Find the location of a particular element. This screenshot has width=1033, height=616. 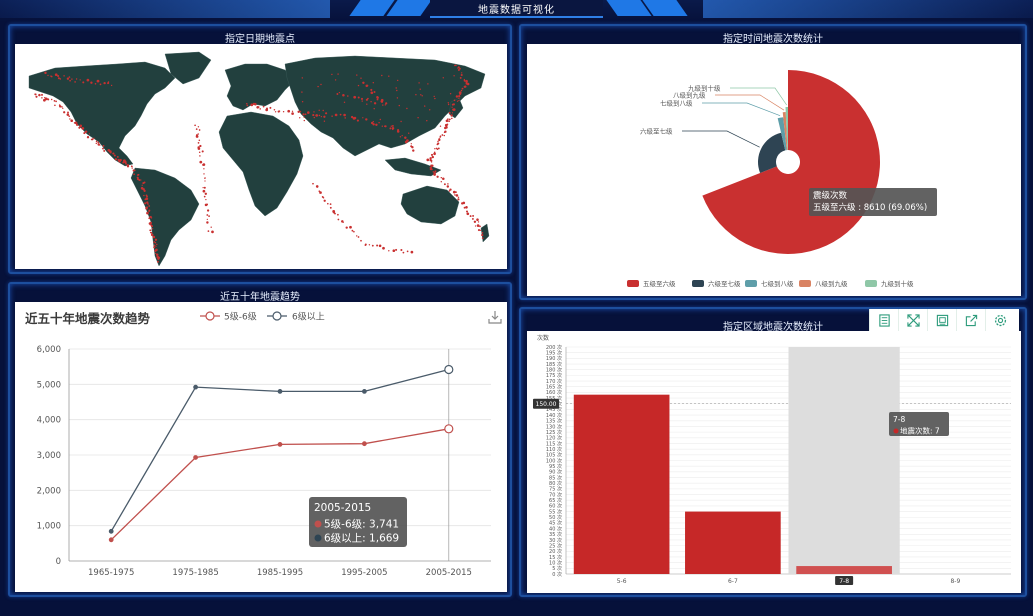

region-y-tick-label: 135 次 is located at coordinates (554, 421).